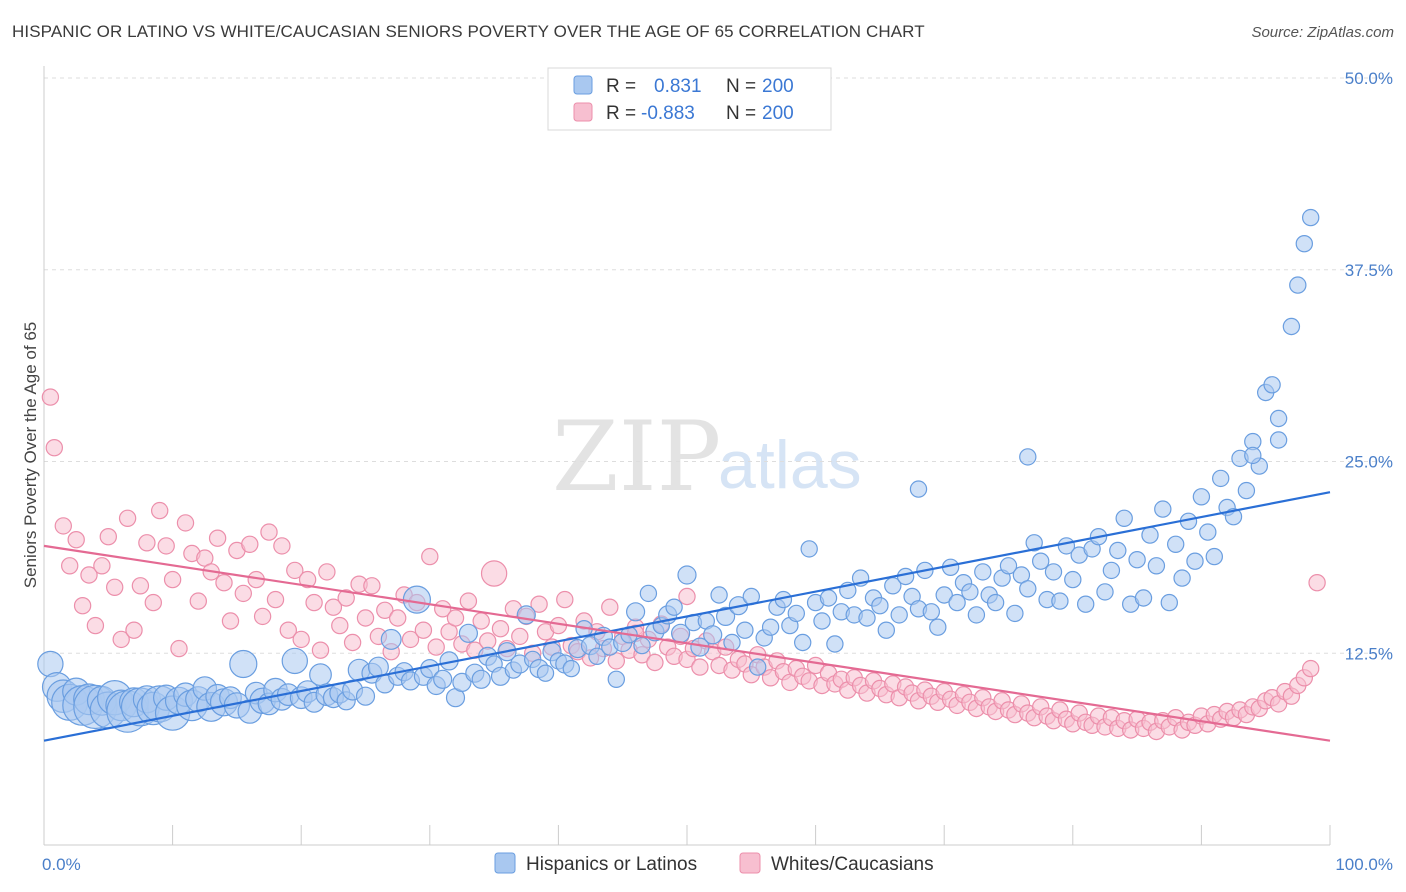 The width and height of the screenshot is (1406, 892). I want to click on y-tick-label: 37.5%, so click(1369, 270).